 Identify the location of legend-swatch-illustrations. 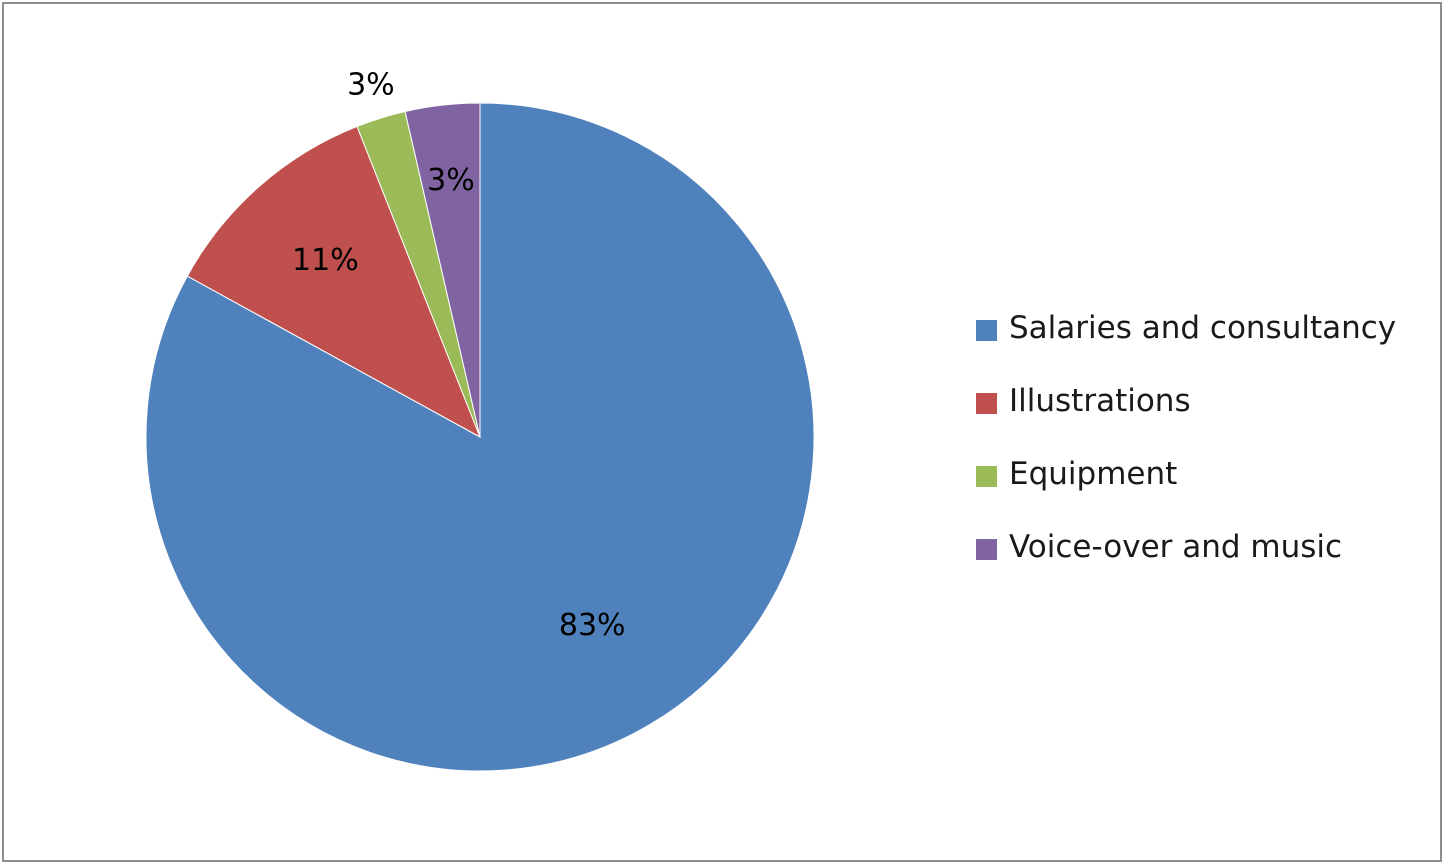
(986, 403).